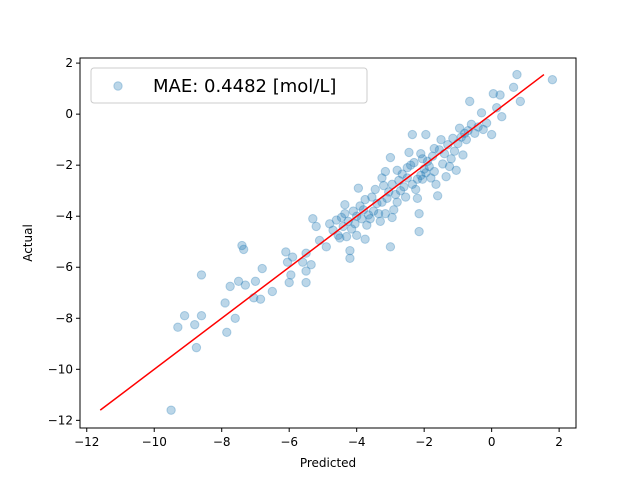 Image resolution: width=640 pixels, height=480 pixels. What do you see at coordinates (69, 63) in the screenshot?
I see `y-tick-label: 2` at bounding box center [69, 63].